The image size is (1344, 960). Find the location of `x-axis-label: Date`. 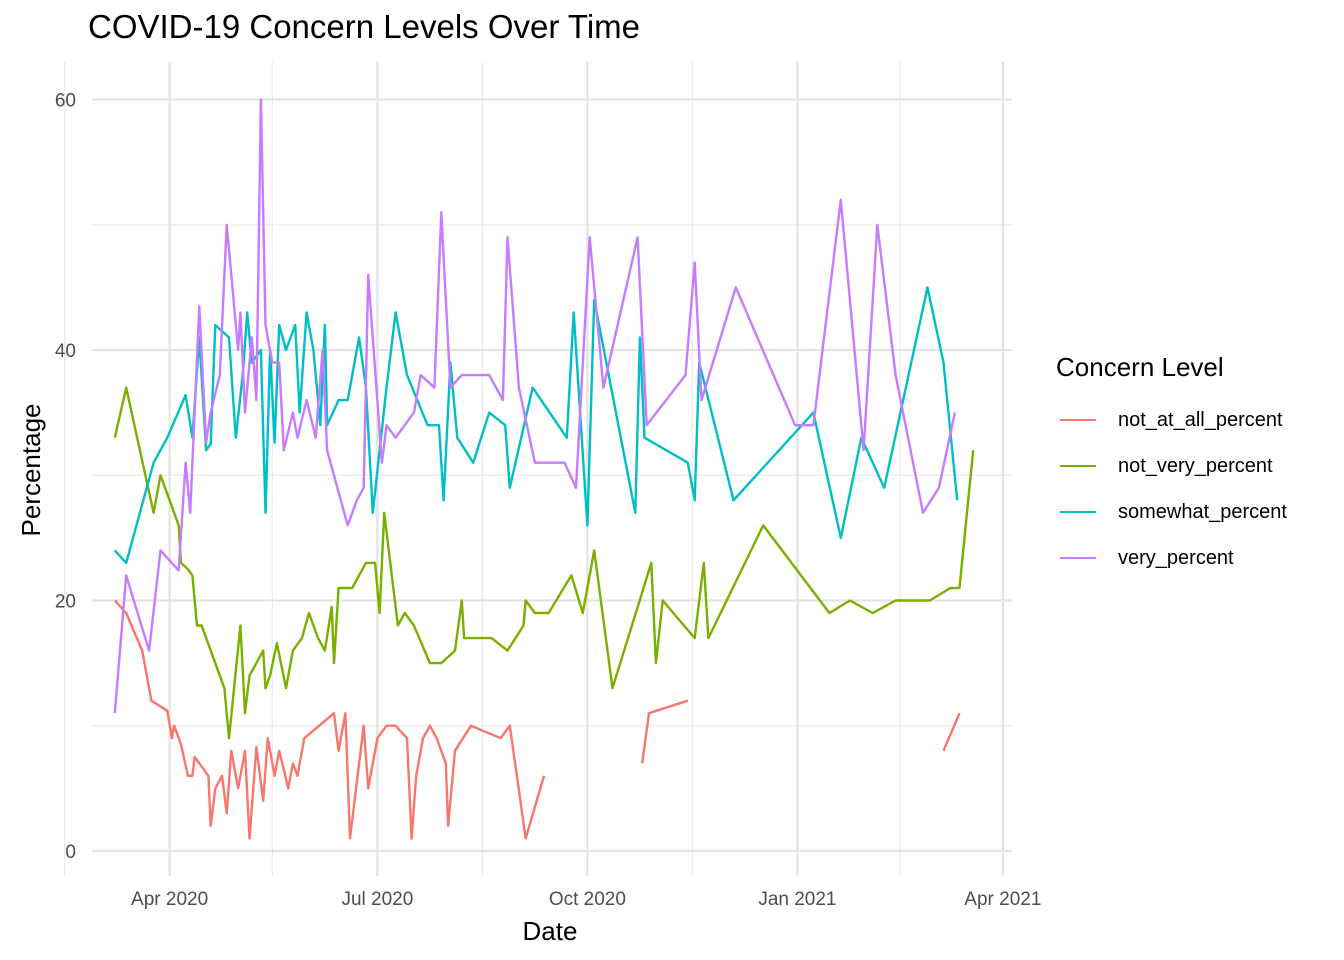

x-axis-label: Date is located at coordinates (550, 931).